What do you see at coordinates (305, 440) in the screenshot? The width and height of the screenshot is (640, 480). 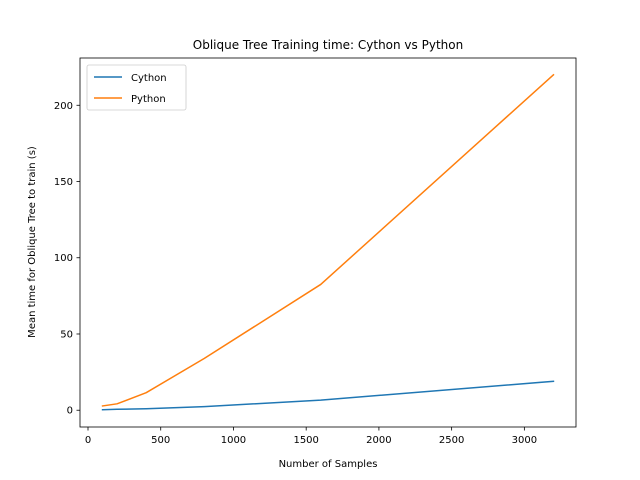 I see `x-tick-label: 1500` at bounding box center [305, 440].